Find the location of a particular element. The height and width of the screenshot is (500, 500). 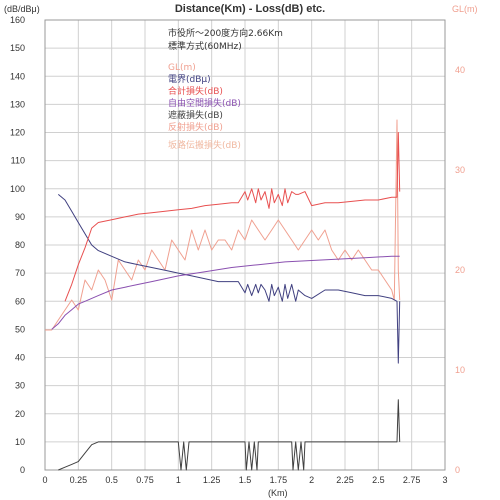

y-left-tick-label: 60 is located at coordinates (20, 301).